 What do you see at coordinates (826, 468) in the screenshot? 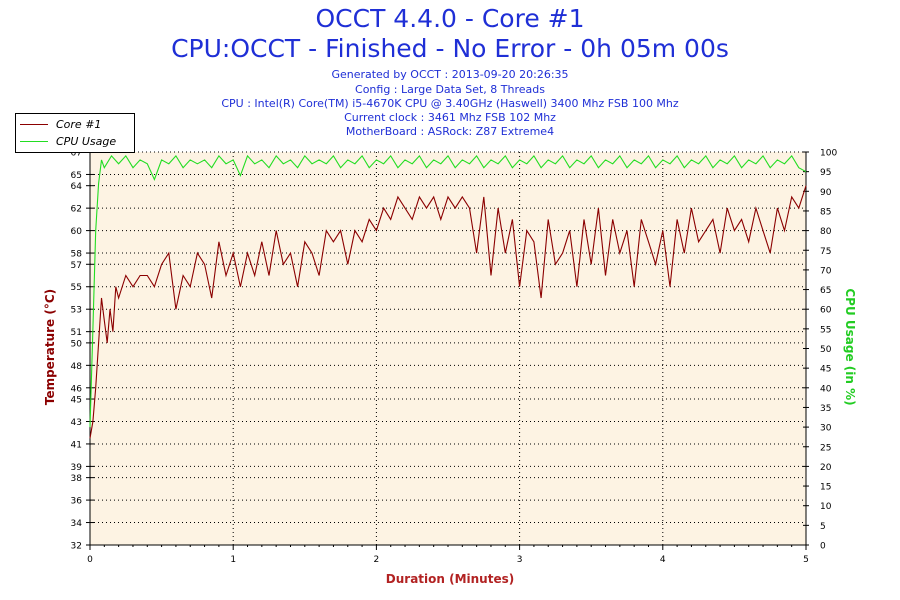
I see `y2-tick-label: 20` at bounding box center [826, 468].